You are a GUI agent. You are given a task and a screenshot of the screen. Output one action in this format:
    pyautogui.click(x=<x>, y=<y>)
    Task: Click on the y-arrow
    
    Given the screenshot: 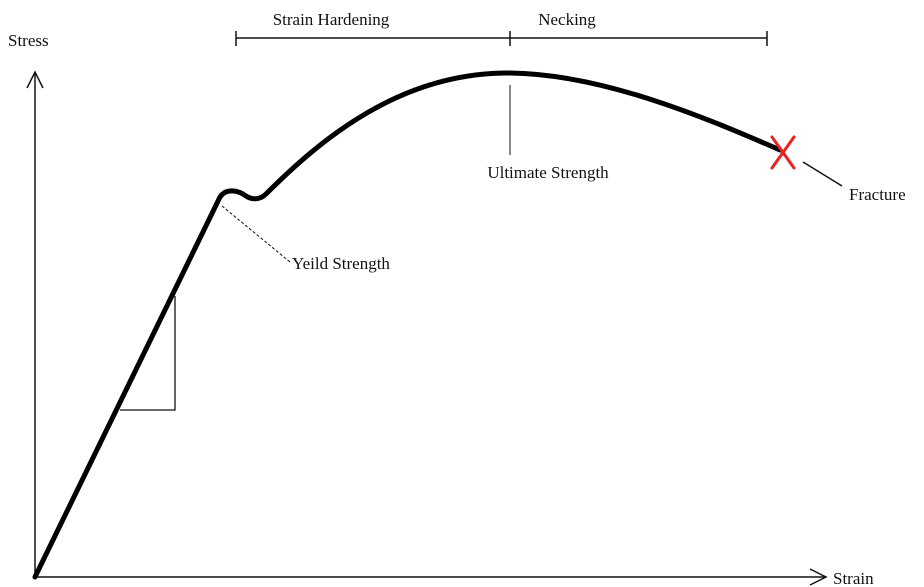 What is the action you would take?
    pyautogui.click(x=35, y=79)
    